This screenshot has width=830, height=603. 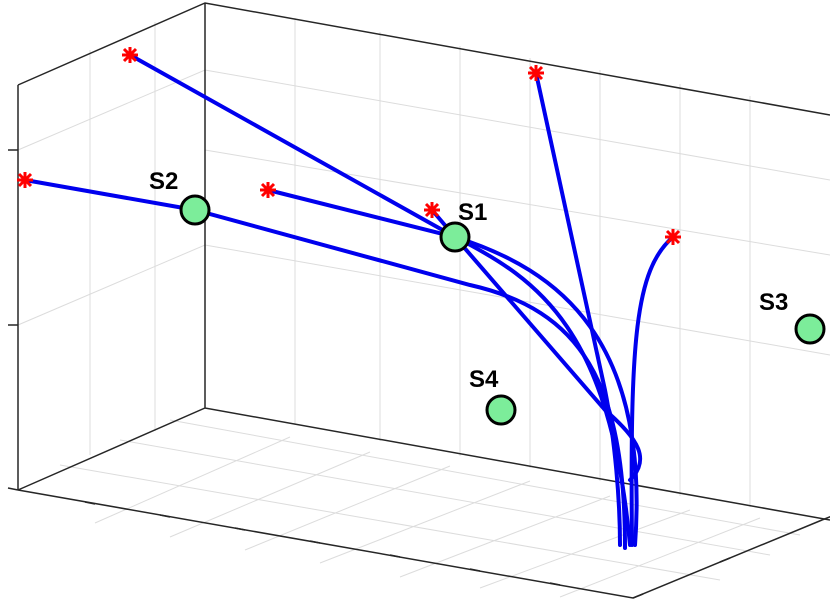 I want to click on station-label: S3, so click(x=773, y=302).